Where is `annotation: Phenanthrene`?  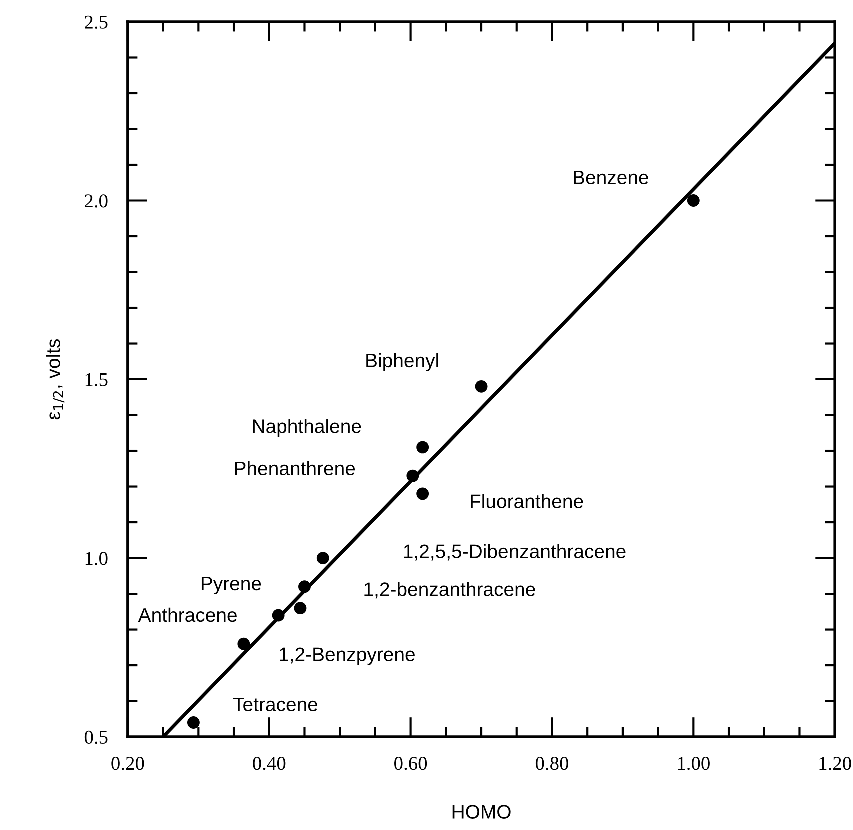 annotation: Phenanthrene is located at coordinates (295, 468).